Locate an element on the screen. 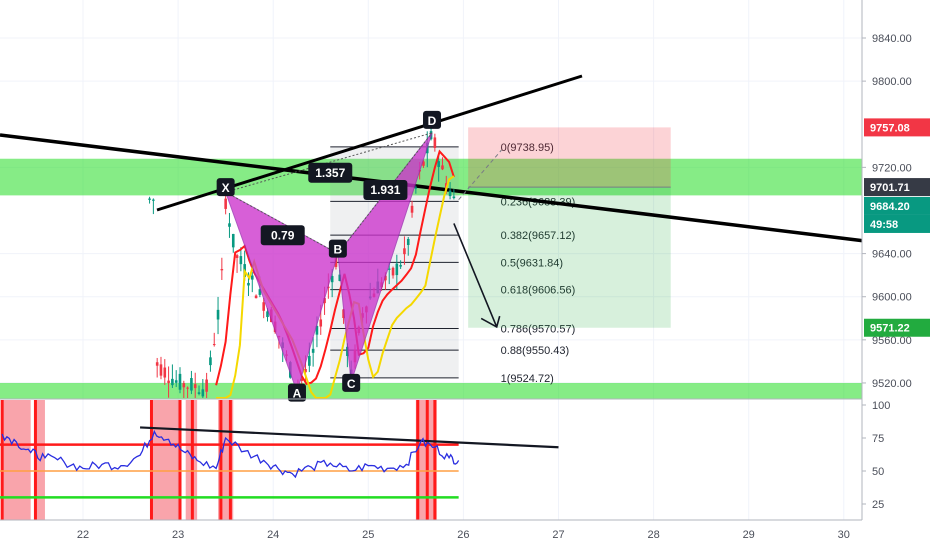 This screenshot has height=550, width=932. time-tick-1: 23 is located at coordinates (178, 535).